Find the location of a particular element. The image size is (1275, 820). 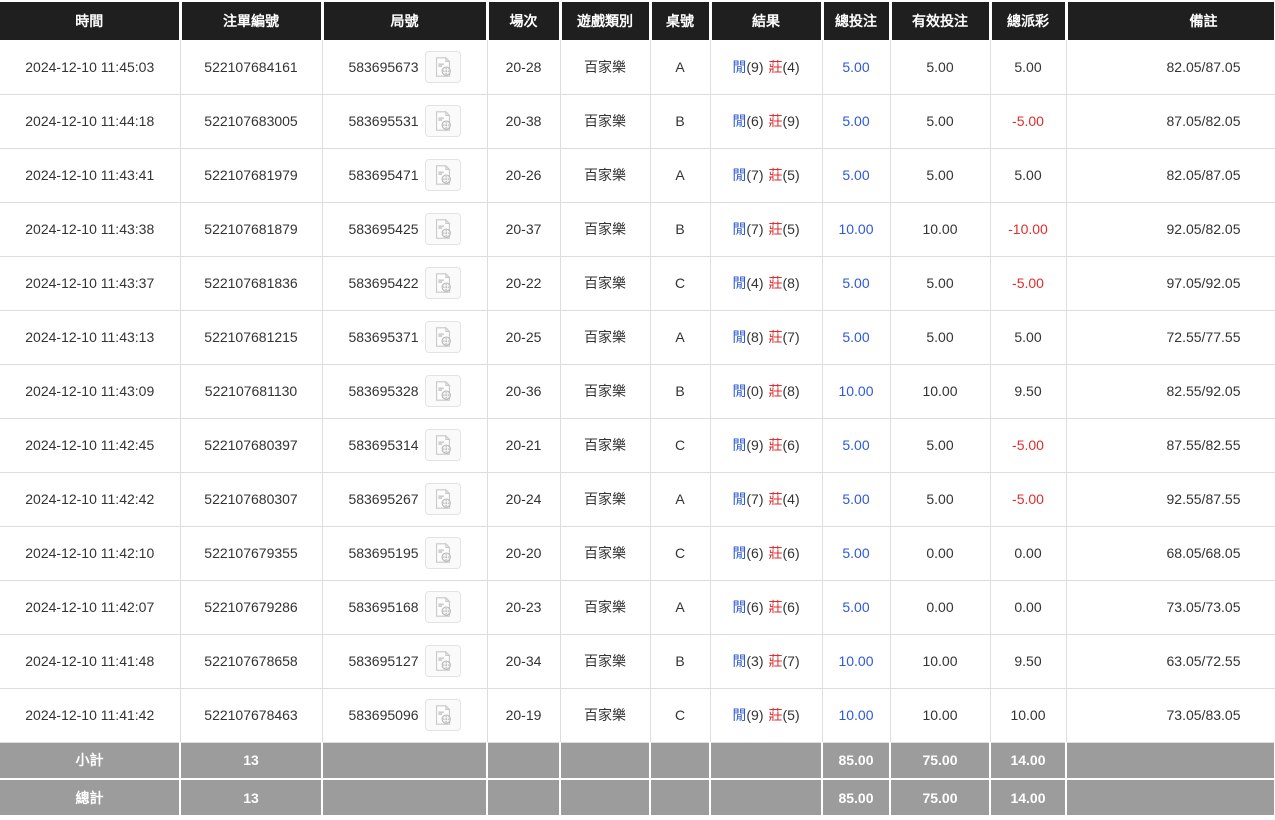

cell-payout: 9.50 is located at coordinates (1028, 391).